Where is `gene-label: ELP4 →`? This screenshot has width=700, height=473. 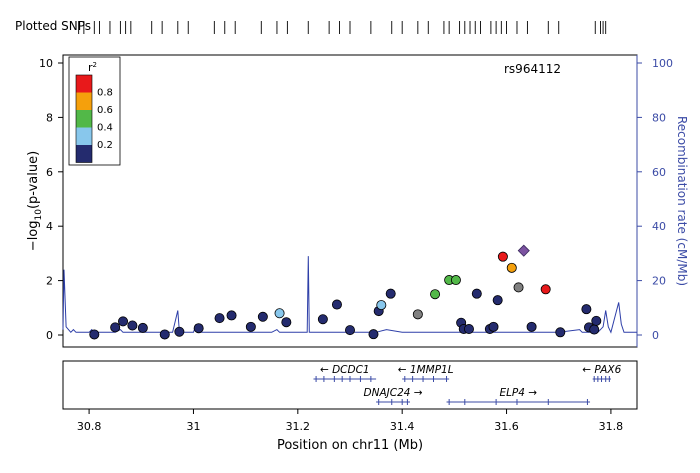 gene-label: ELP4 → is located at coordinates (518, 393).